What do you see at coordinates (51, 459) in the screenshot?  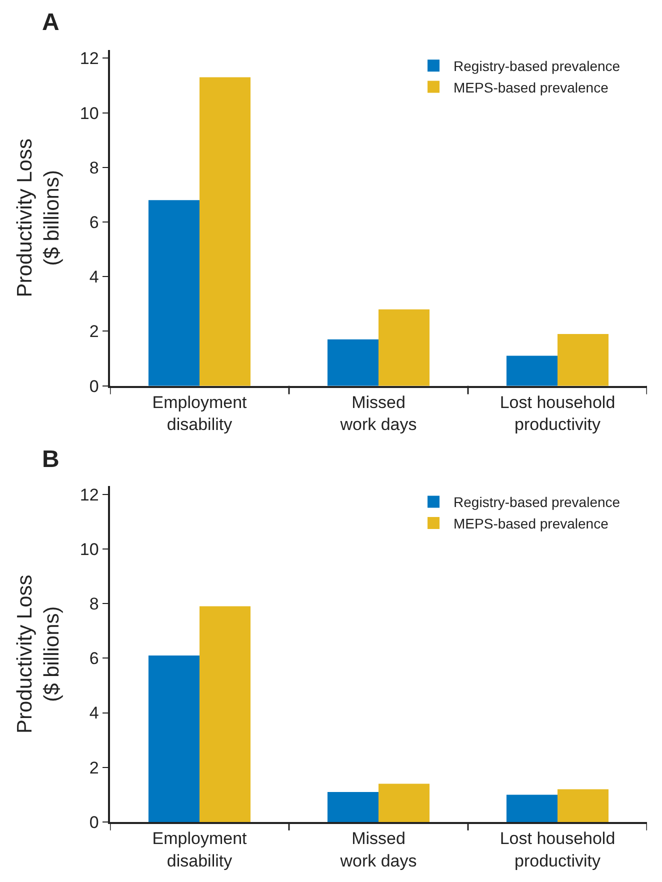 I see `chart-title: B` at bounding box center [51, 459].